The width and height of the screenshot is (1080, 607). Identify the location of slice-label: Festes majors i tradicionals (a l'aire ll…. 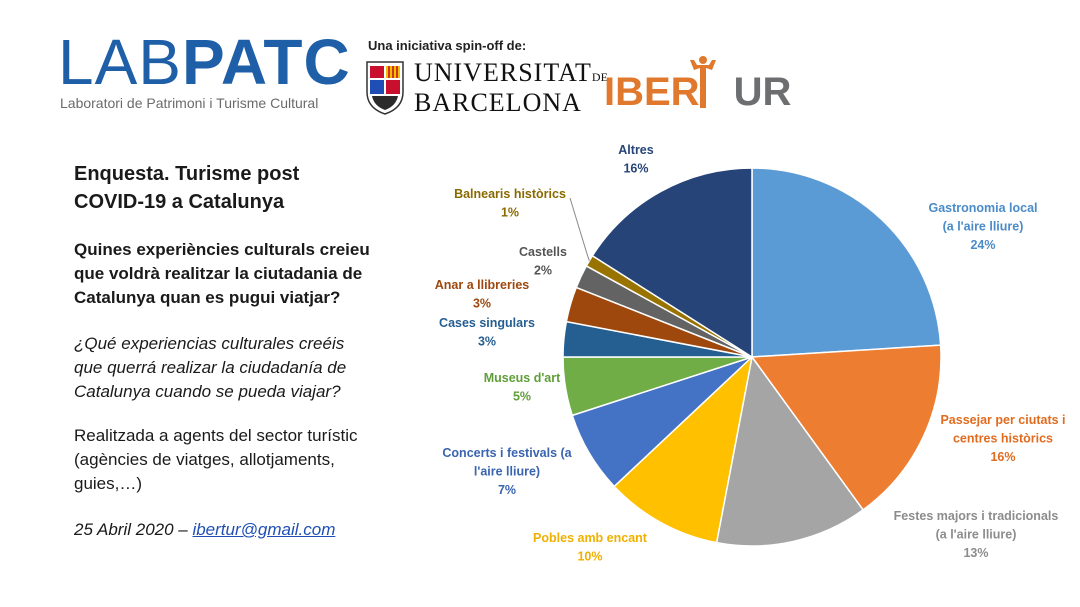
(976, 534).